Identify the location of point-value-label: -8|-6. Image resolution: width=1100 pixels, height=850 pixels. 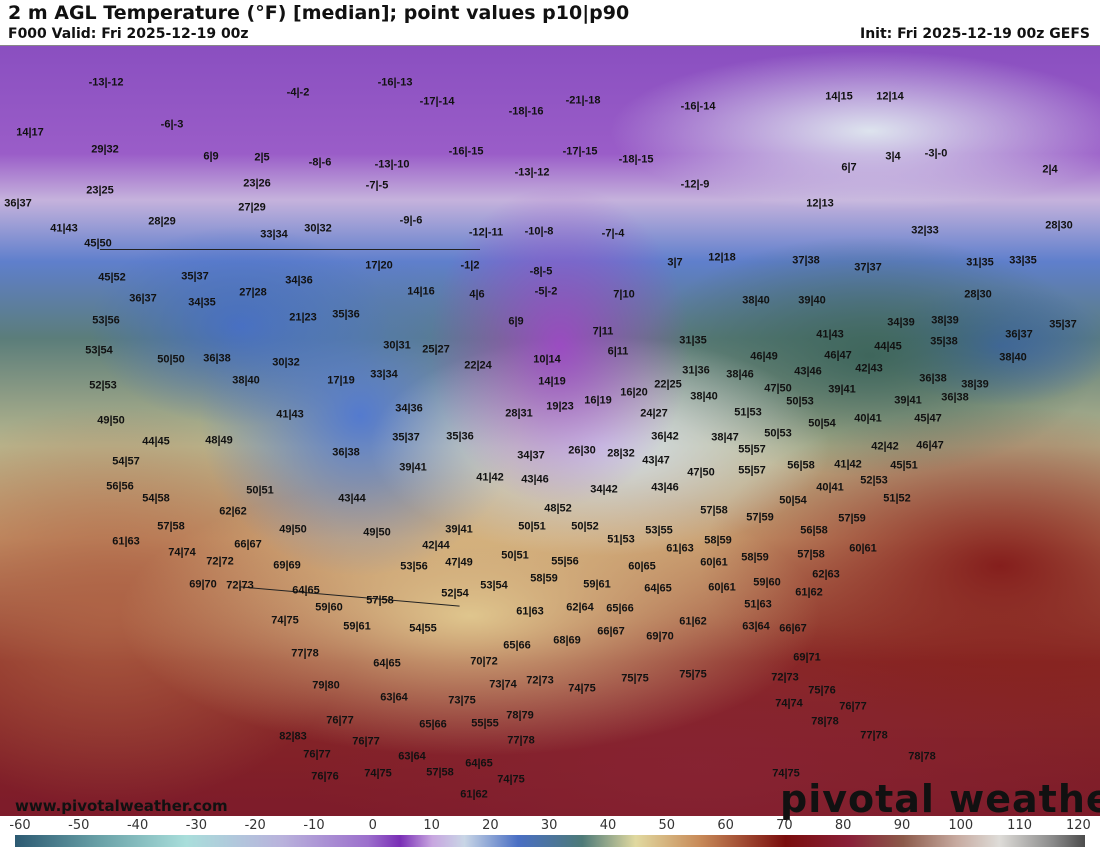
(320, 162).